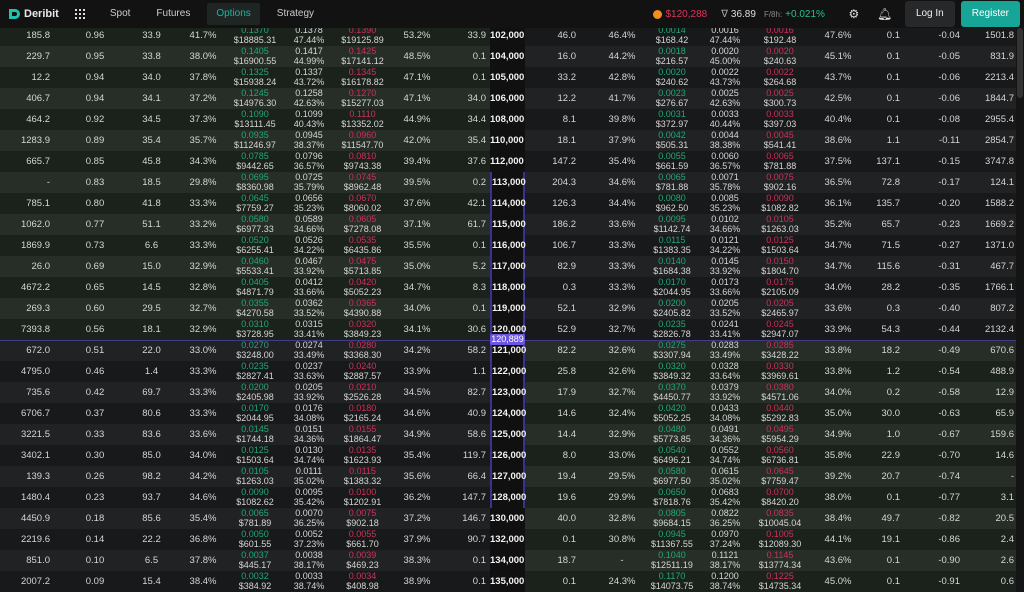 The image size is (1024, 592). Describe the element at coordinates (255, 161) in the screenshot. I see `call-bid: 0.0785 $9442.65` at that location.